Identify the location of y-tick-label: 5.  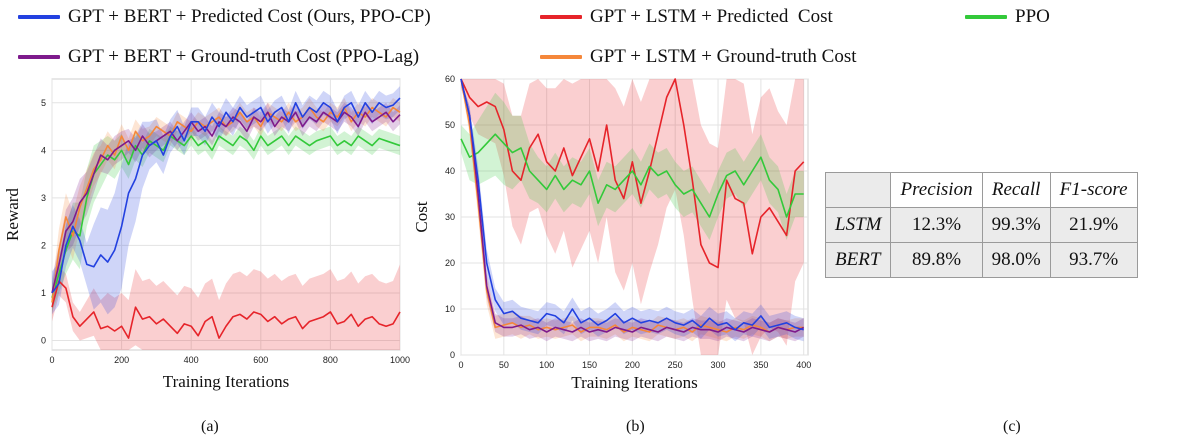
(43, 103).